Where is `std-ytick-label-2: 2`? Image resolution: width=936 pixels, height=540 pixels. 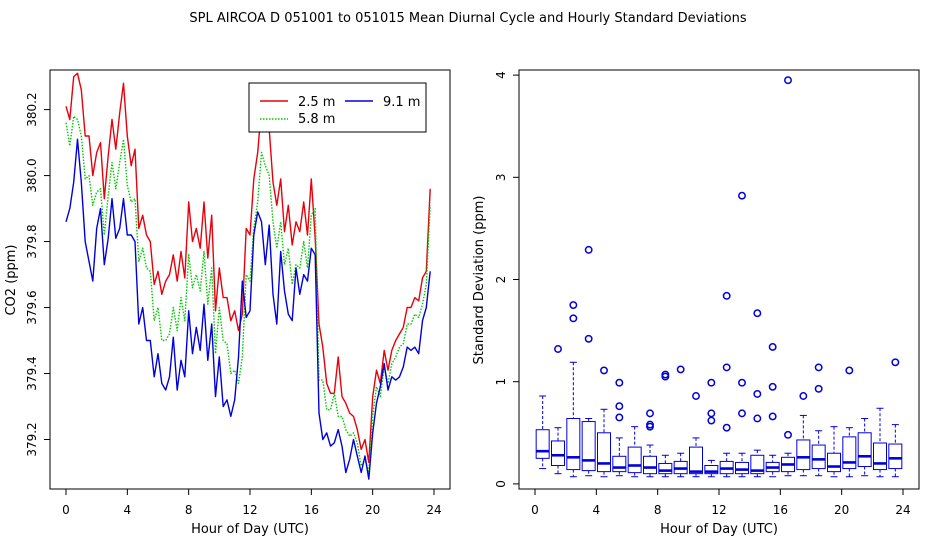
std-ytick-label-2: 2 is located at coordinates (501, 280).